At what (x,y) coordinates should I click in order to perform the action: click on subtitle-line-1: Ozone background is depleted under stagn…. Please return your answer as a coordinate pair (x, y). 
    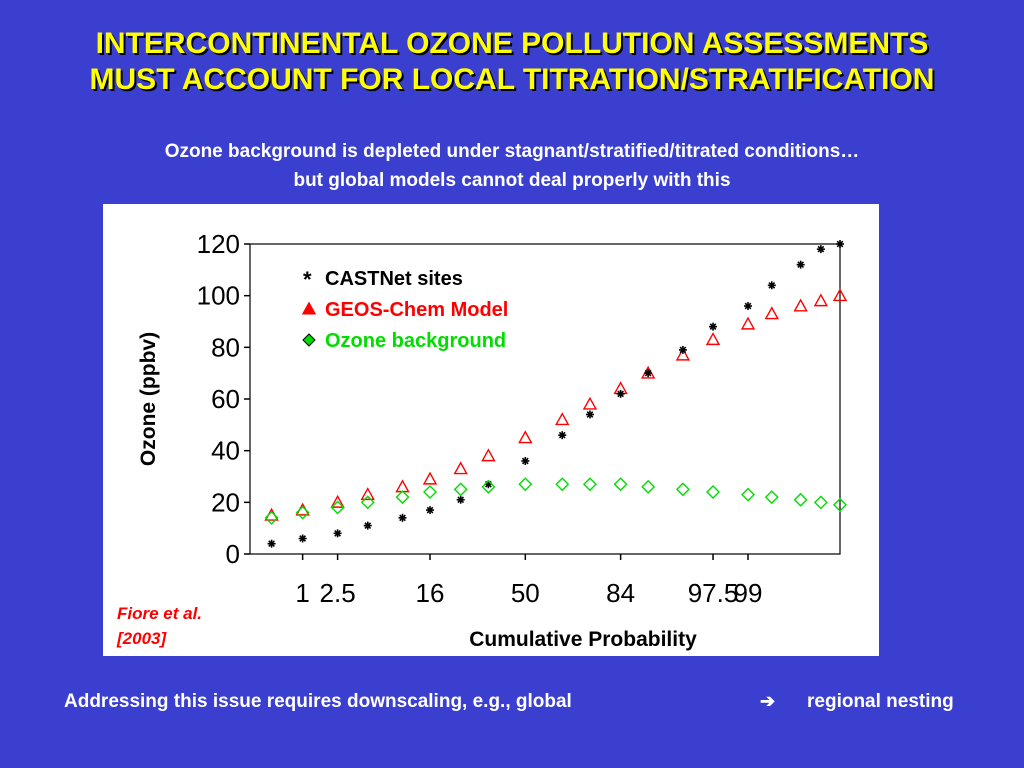
    Looking at the image, I should click on (512, 151).